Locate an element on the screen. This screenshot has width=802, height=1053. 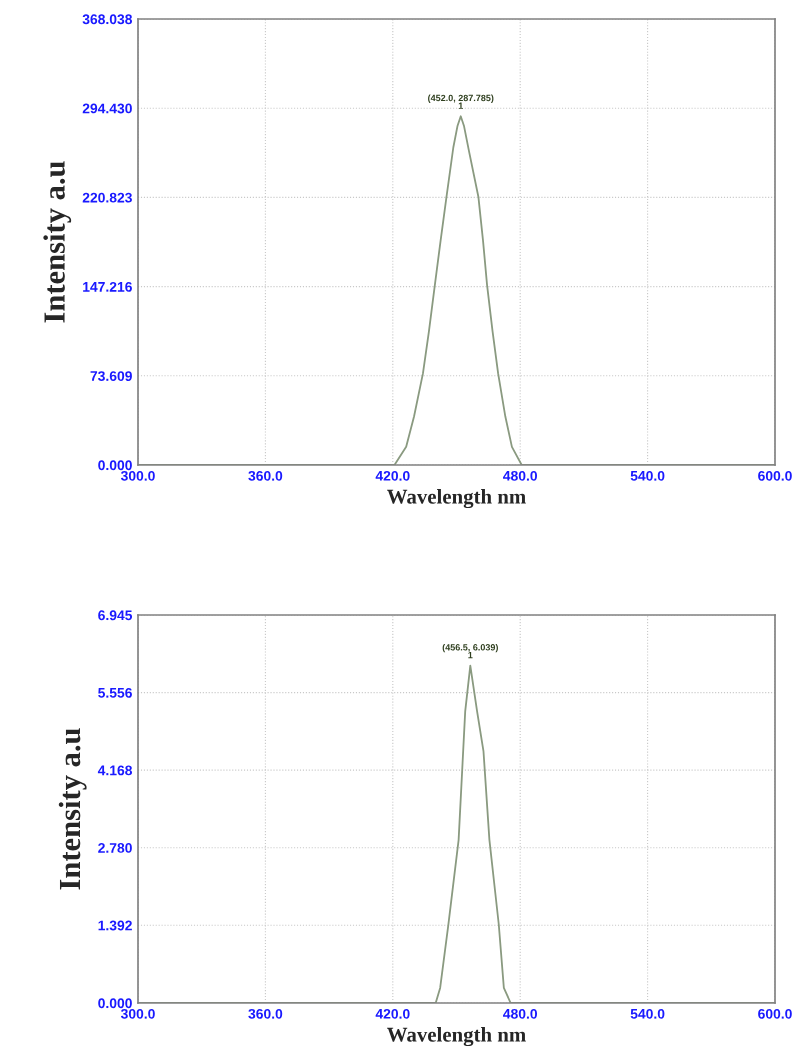
y-tick-label: 1.392 is located at coordinates (115, 925).